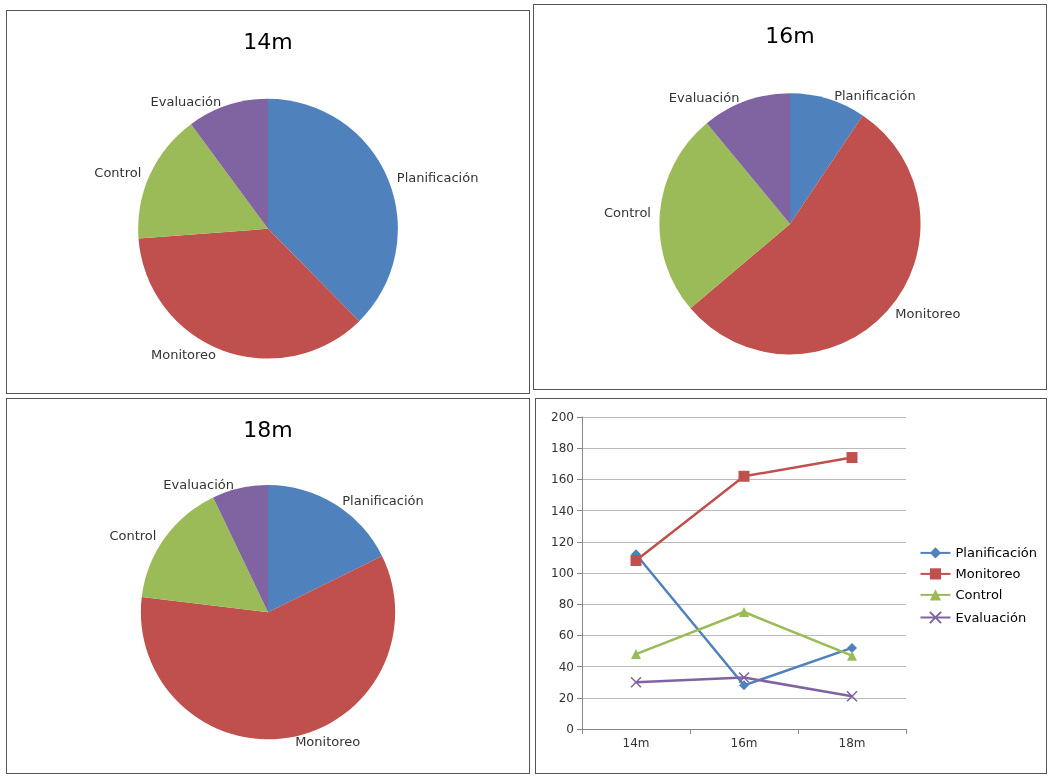 The image size is (1050, 776). Describe the element at coordinates (570, 729) in the screenshot. I see `y-tick-label: 0` at that location.